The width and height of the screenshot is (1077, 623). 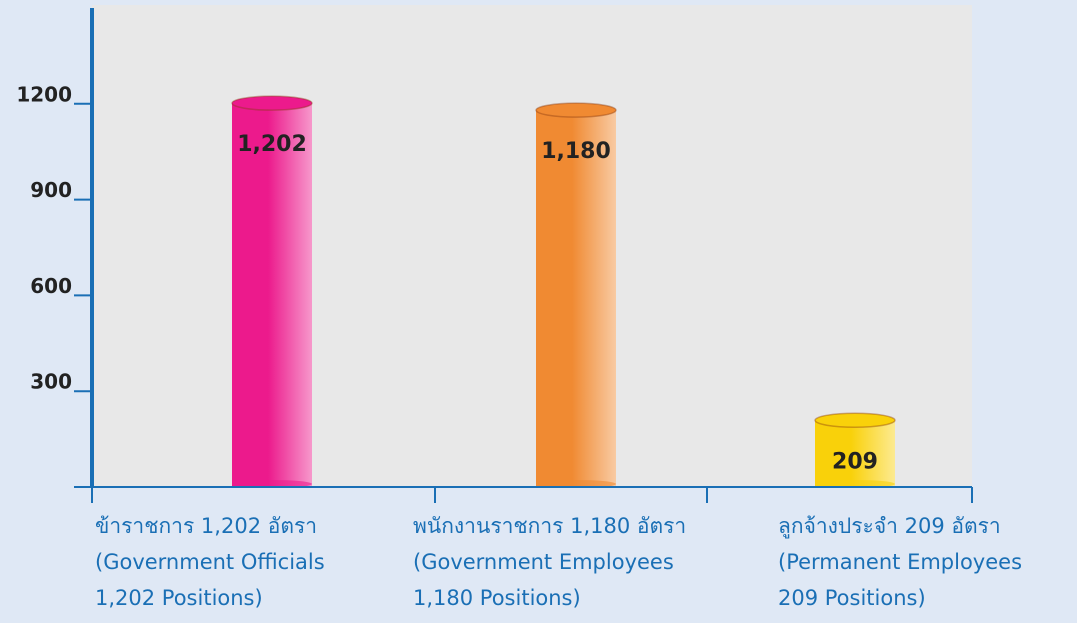 What do you see at coordinates (51, 190) in the screenshot?
I see `y-tick-label: 900` at bounding box center [51, 190].